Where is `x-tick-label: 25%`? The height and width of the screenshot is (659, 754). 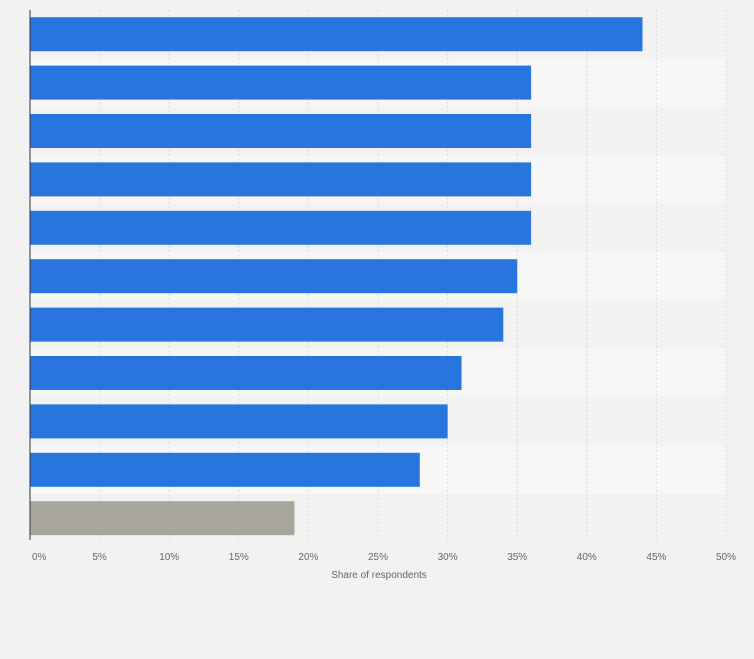 x-tick-label: 25% is located at coordinates (378, 557).